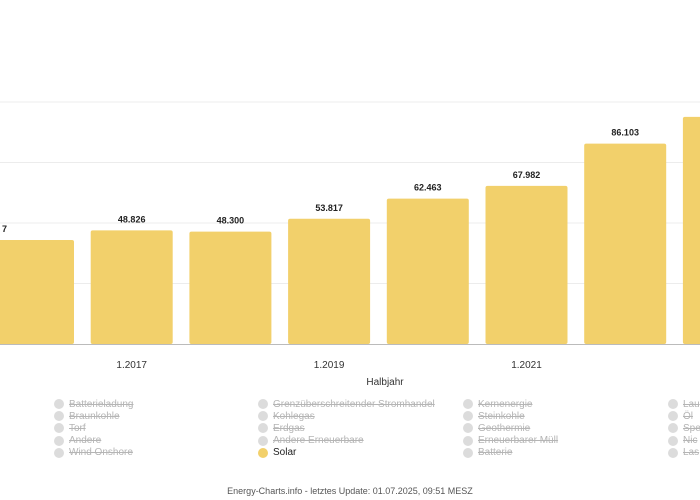 The width and height of the screenshot is (700, 500). I want to click on legend-item: Kohlegas, so click(346, 416).